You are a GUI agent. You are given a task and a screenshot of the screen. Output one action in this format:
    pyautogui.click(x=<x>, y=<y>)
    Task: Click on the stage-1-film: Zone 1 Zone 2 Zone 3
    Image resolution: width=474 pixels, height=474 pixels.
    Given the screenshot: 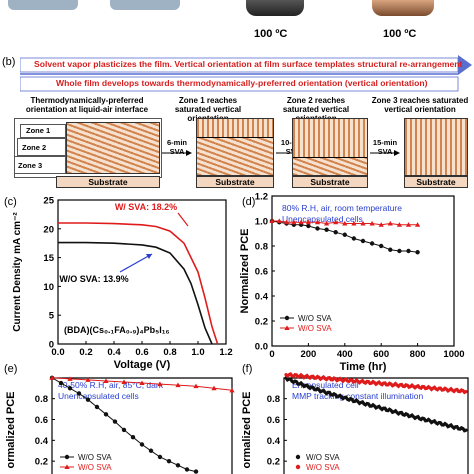 What is the action you would take?
    pyautogui.click(x=88, y=152)
    